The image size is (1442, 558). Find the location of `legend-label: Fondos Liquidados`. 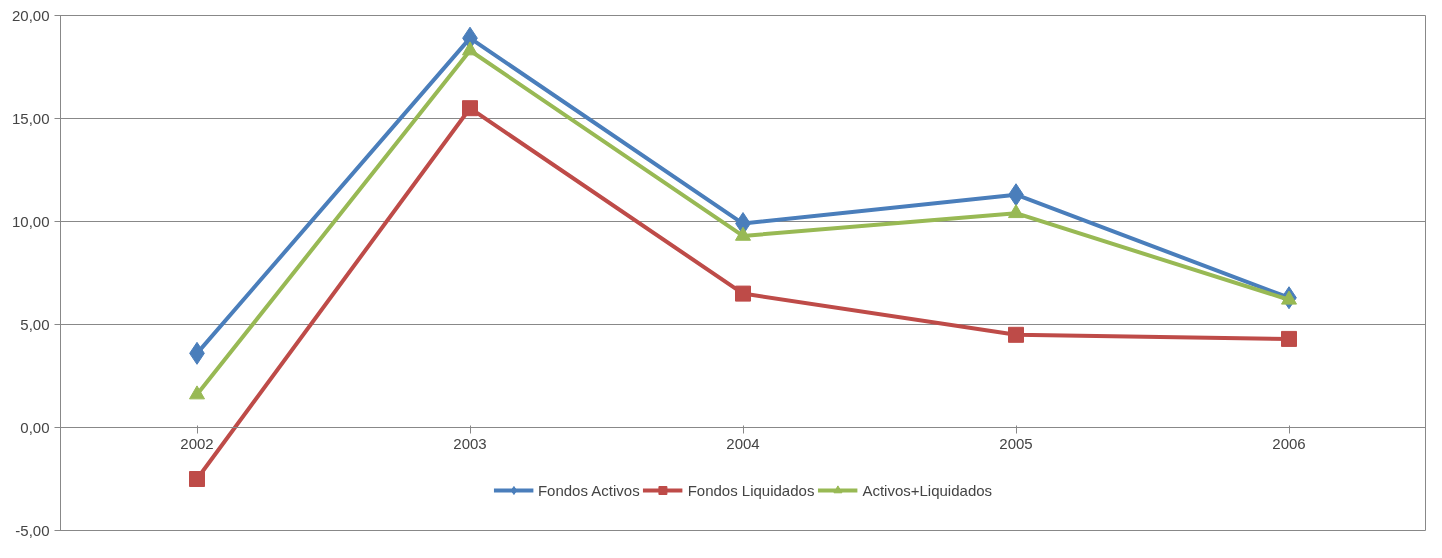

legend-label: Fondos Liquidados is located at coordinates (751, 490).